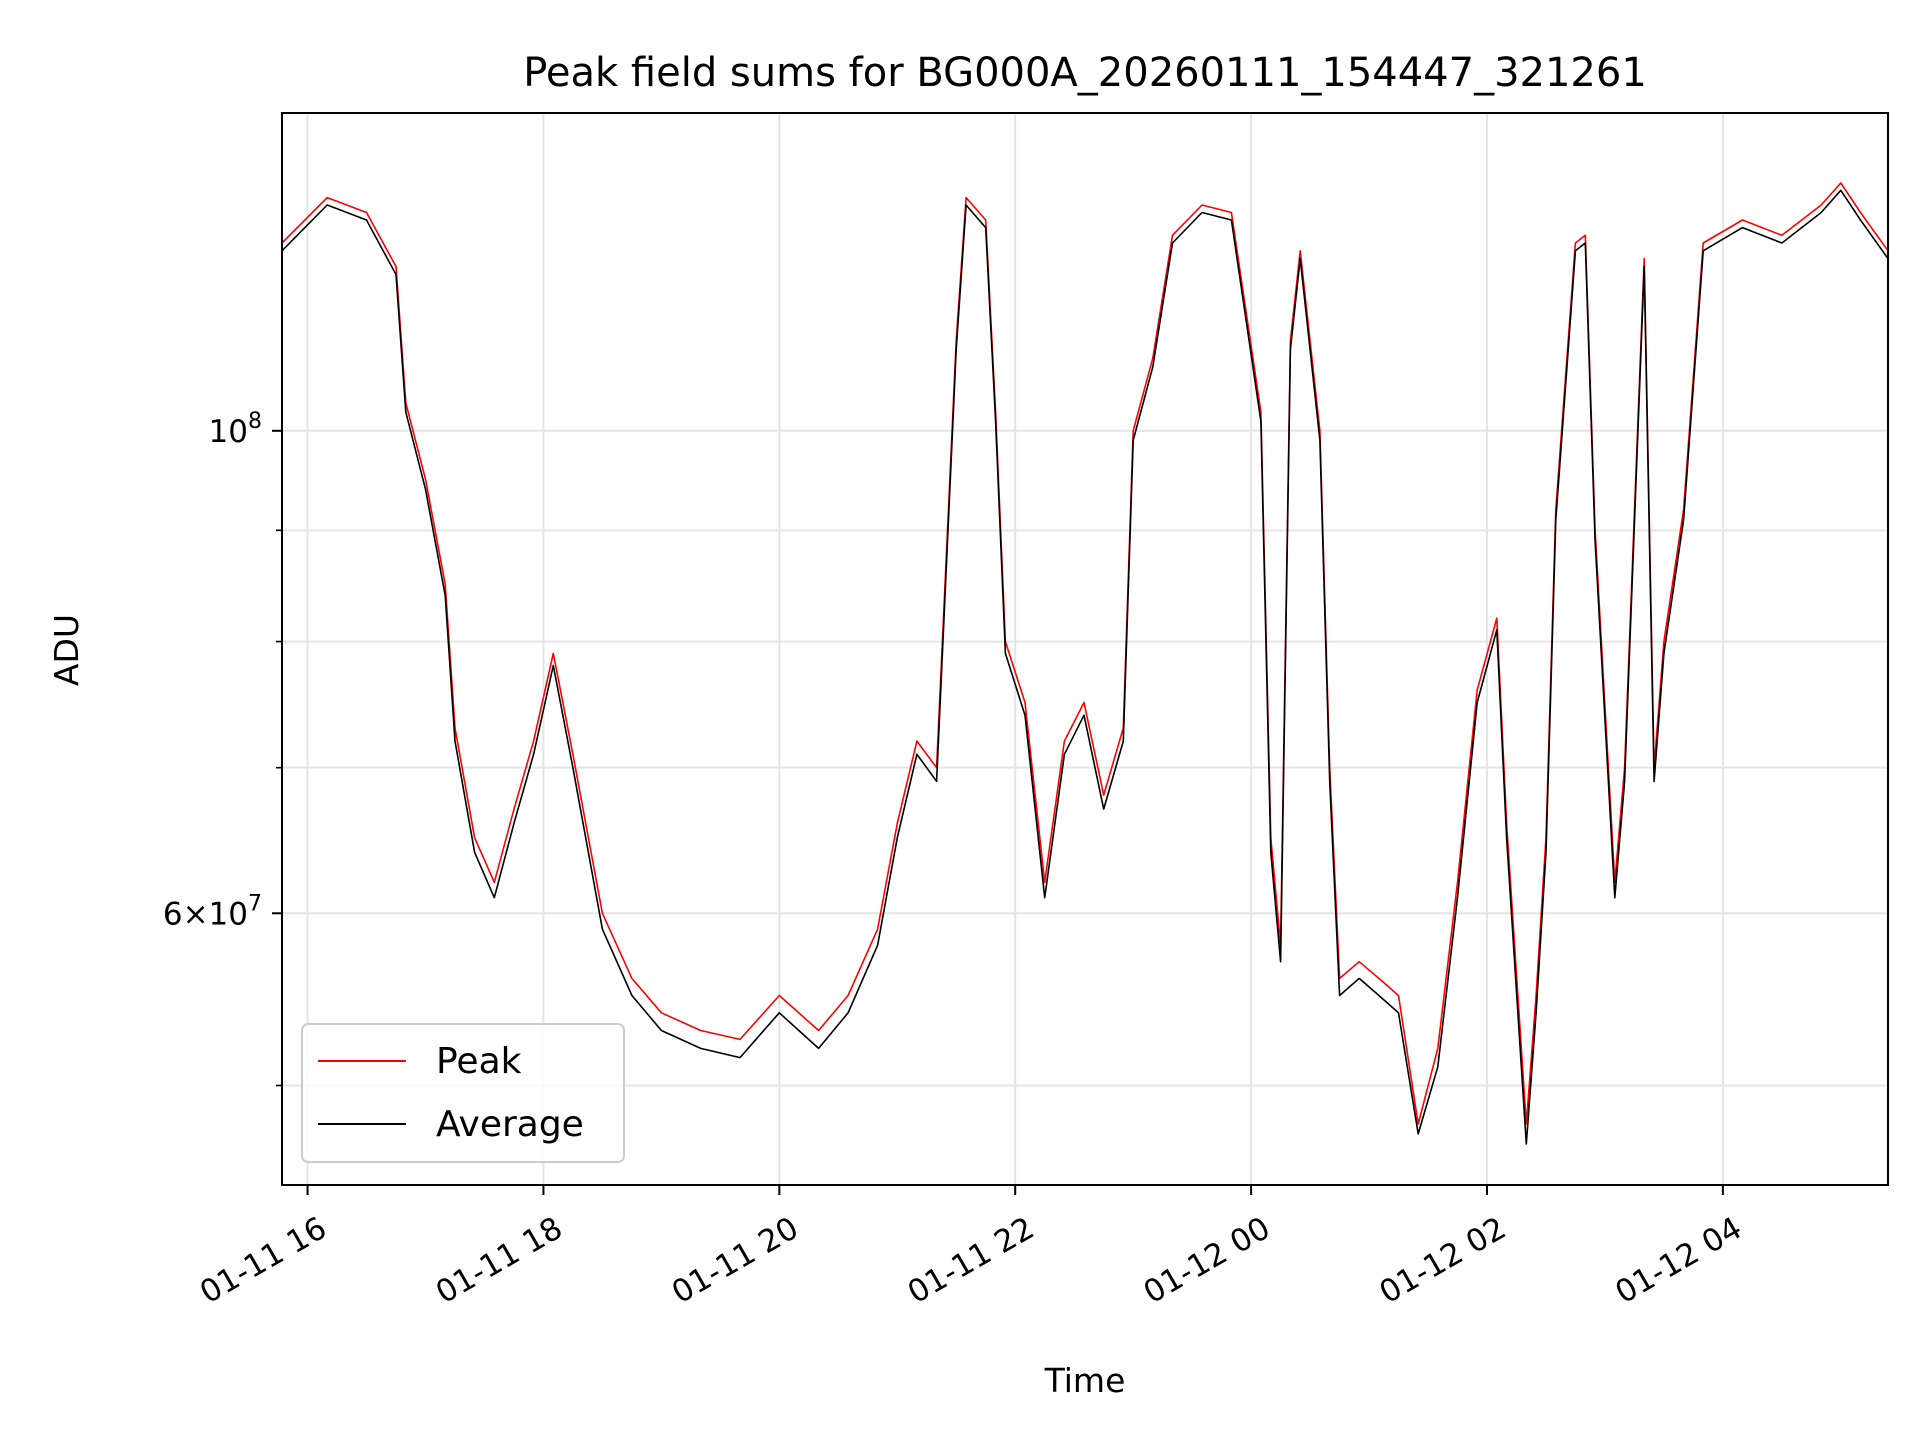 This screenshot has height=1440, width=1920. What do you see at coordinates (479, 1061) in the screenshot?
I see `legend-label-peak: Peak` at bounding box center [479, 1061].